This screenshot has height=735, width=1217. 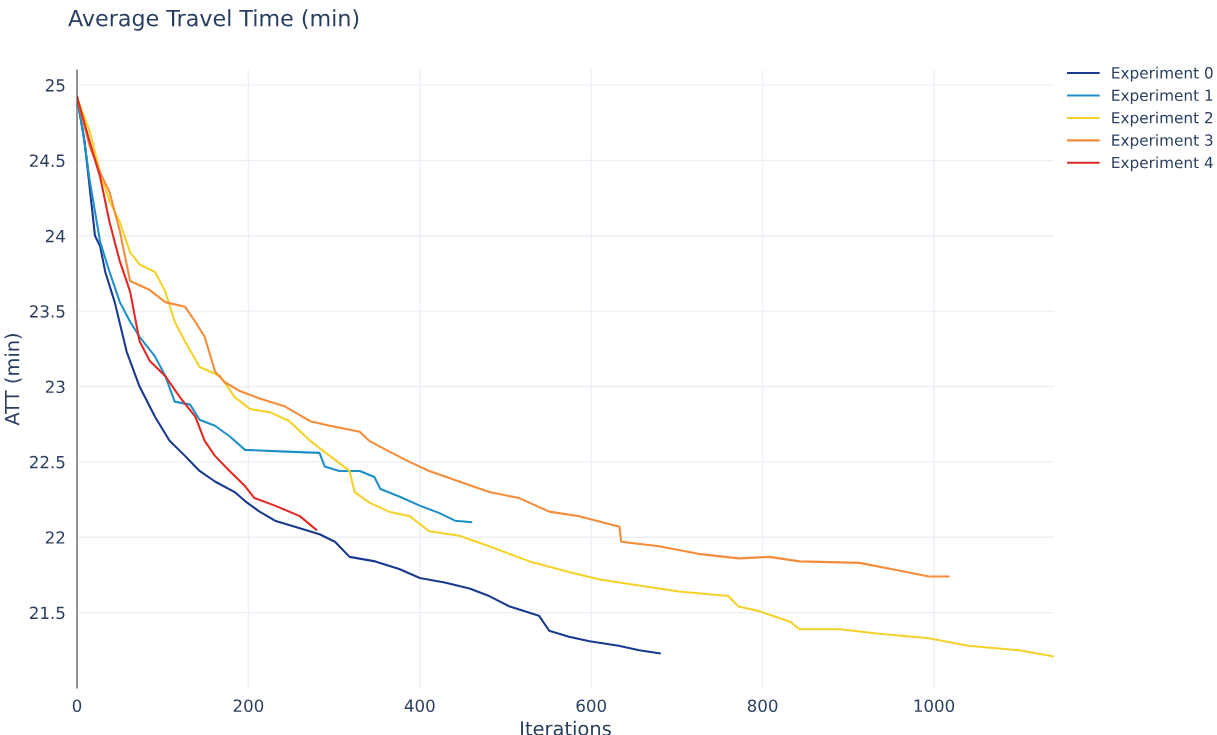 I want to click on y-tick-label: 22.5, so click(x=47, y=462).